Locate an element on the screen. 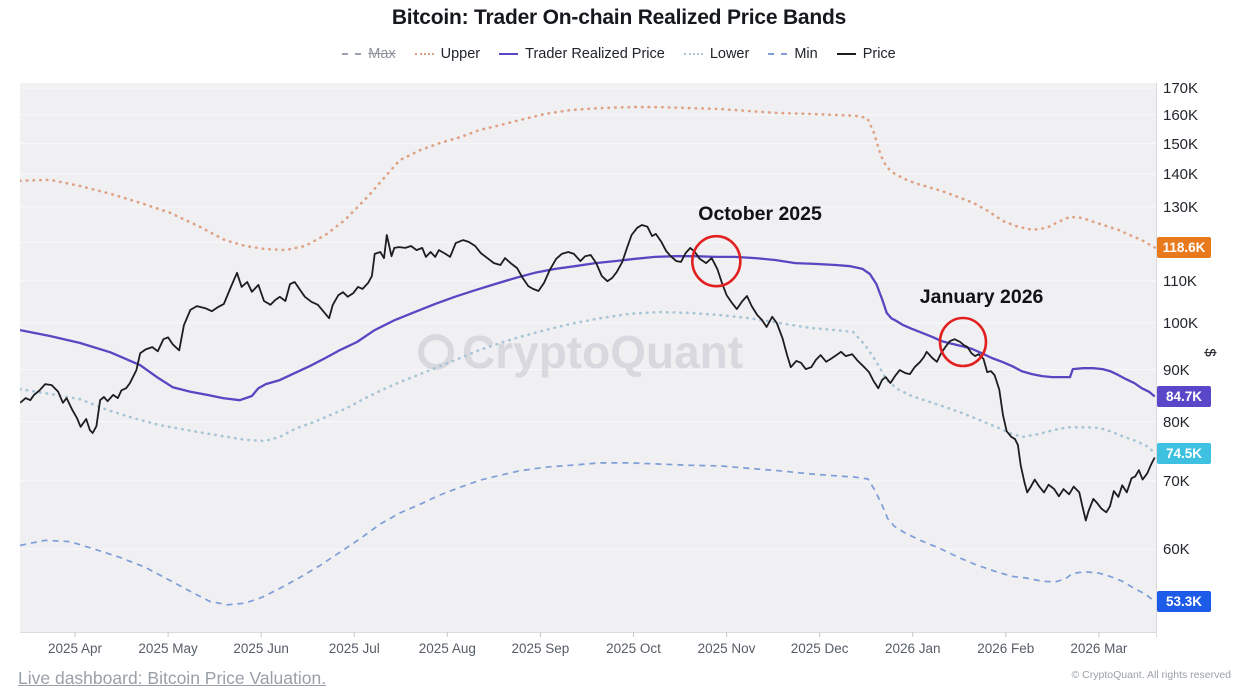 The image size is (1238, 696). legend-item-trader-realized-price: Trader Realized Price is located at coordinates (582, 54).